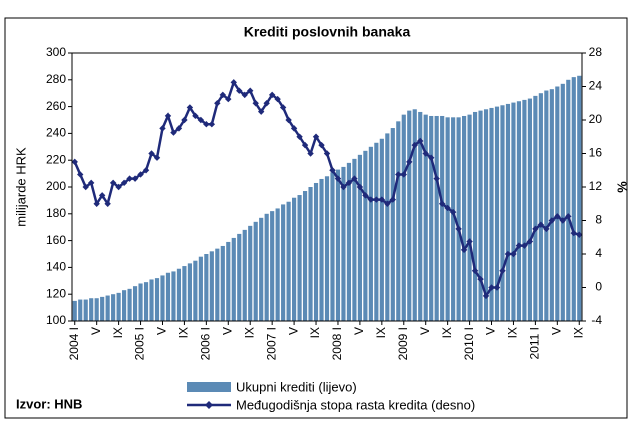 Image resolution: width=632 pixels, height=423 pixels. What do you see at coordinates (296, 386) in the screenshot?
I see `legend-label: Ukupni krediti (lijevo)` at bounding box center [296, 386].